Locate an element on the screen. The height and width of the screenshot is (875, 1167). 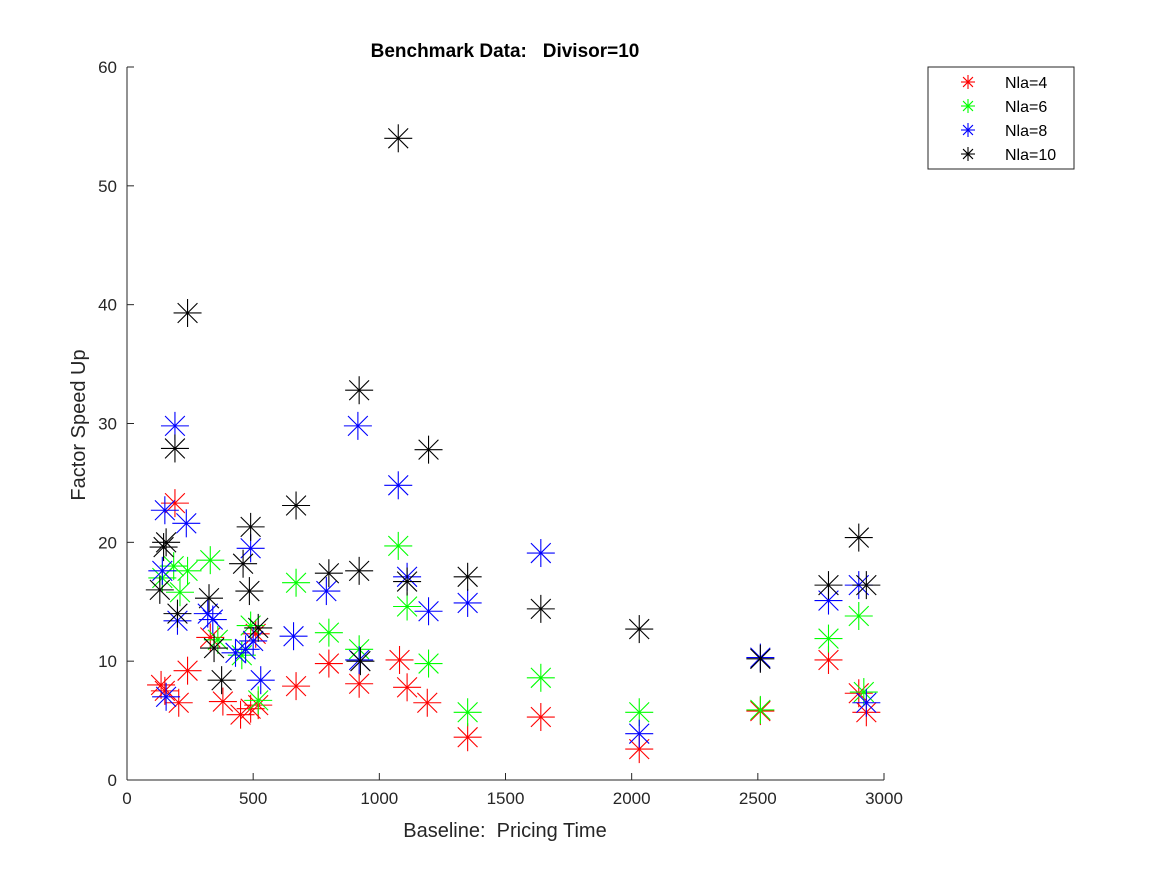
legend-box is located at coordinates (1001, 118).